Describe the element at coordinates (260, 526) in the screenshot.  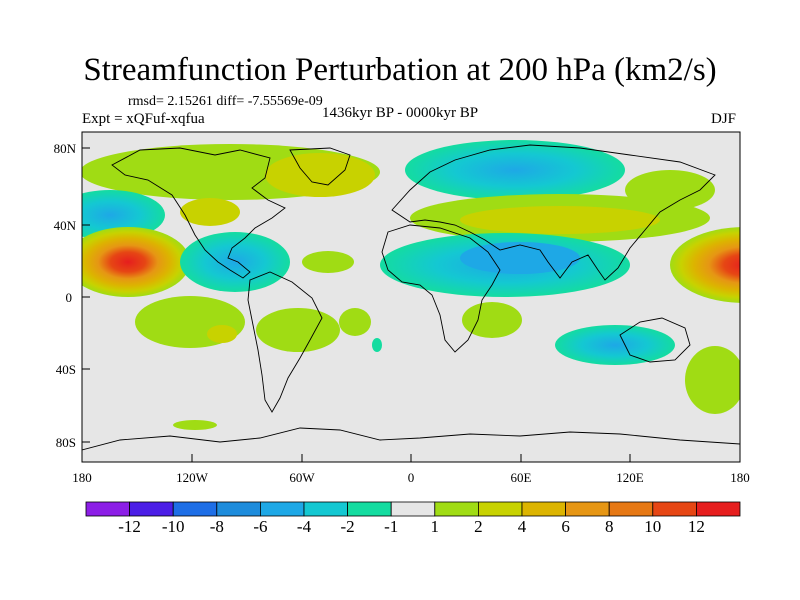
I see `colorbar-label: -6` at that location.